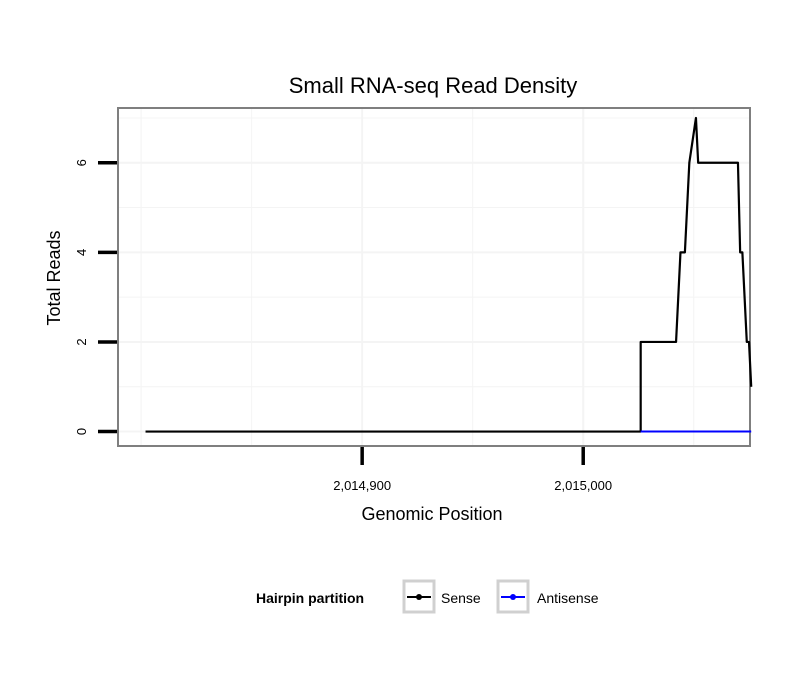 The image size is (810, 690). What do you see at coordinates (81, 341) in the screenshot?
I see `y-tick-label: 2` at bounding box center [81, 341].